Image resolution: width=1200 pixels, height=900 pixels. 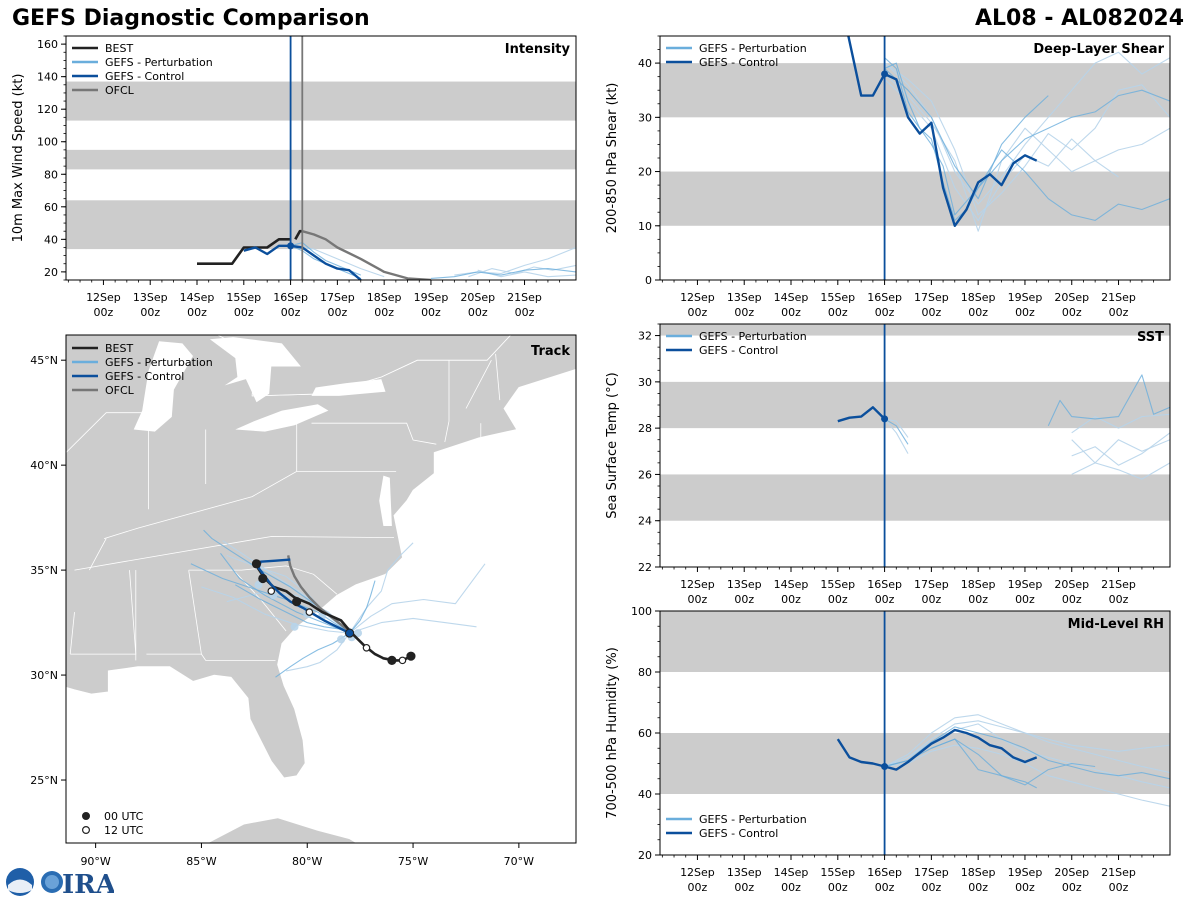 I want to click on y-tick-label: 40°N, so click(x=44, y=465).